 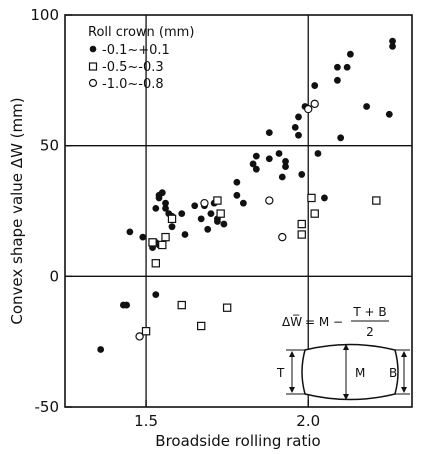 I want to click on legend-label-series-2: -0.5~-0.3, so click(x=133, y=67).